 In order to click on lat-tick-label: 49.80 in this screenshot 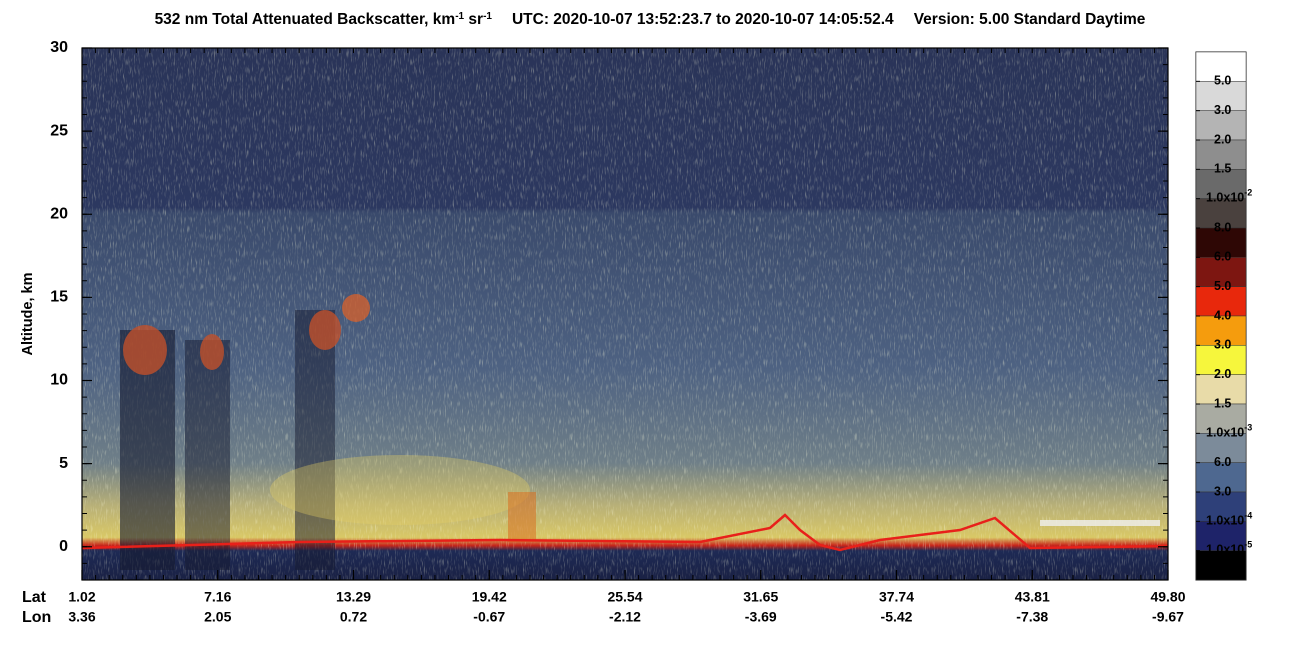, I will do `click(1167, 597)`.